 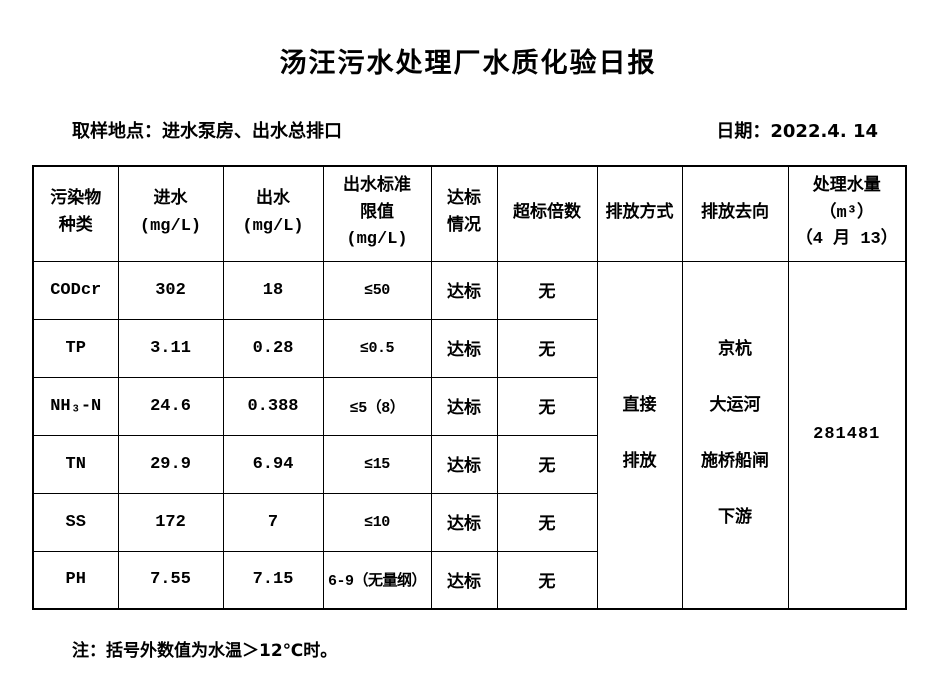 What do you see at coordinates (75, 406) in the screenshot?
I see `cell-pollutant: NH₃-N` at bounding box center [75, 406].